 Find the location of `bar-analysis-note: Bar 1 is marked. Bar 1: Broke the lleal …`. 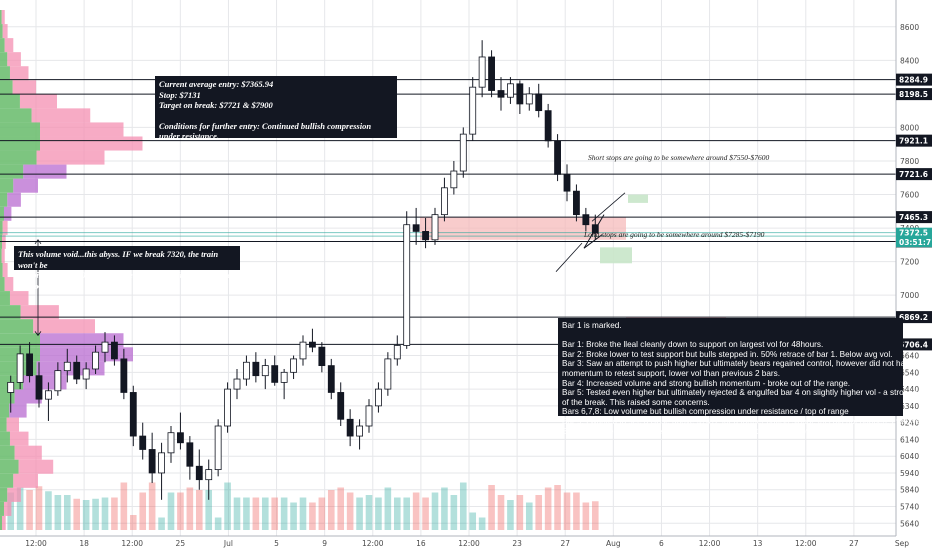

bar-analysis-note: Bar 1 is marked. Bar 1: Broke the lleal … is located at coordinates (745, 377).